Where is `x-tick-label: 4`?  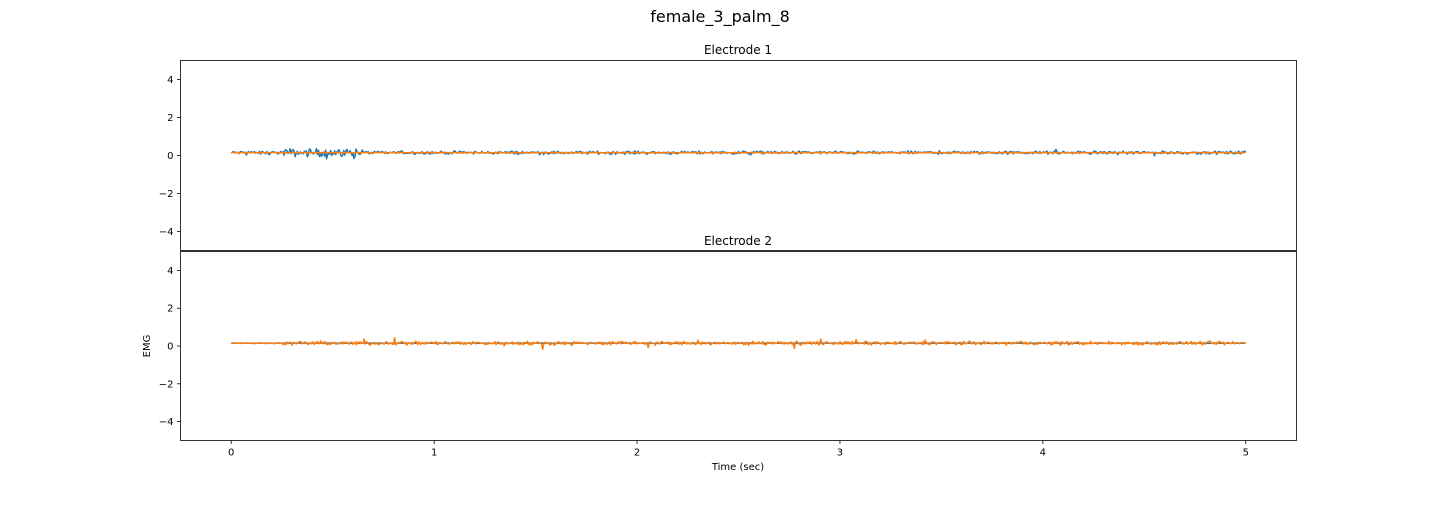
x-tick-label: 4 is located at coordinates (1043, 453).